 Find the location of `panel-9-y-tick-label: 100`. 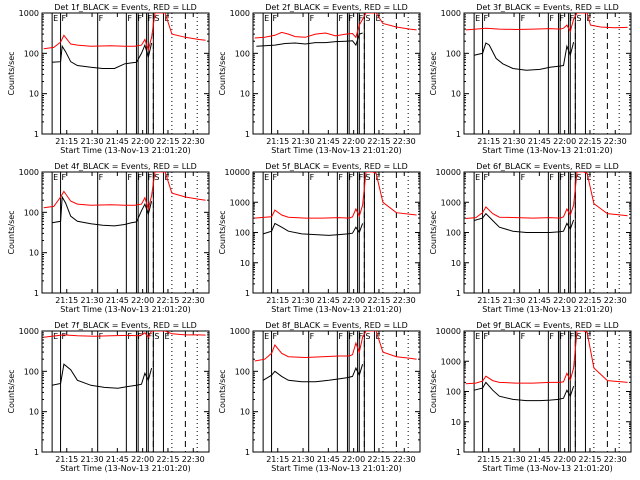

panel-9-y-tick-label: 100 is located at coordinates (453, 392).